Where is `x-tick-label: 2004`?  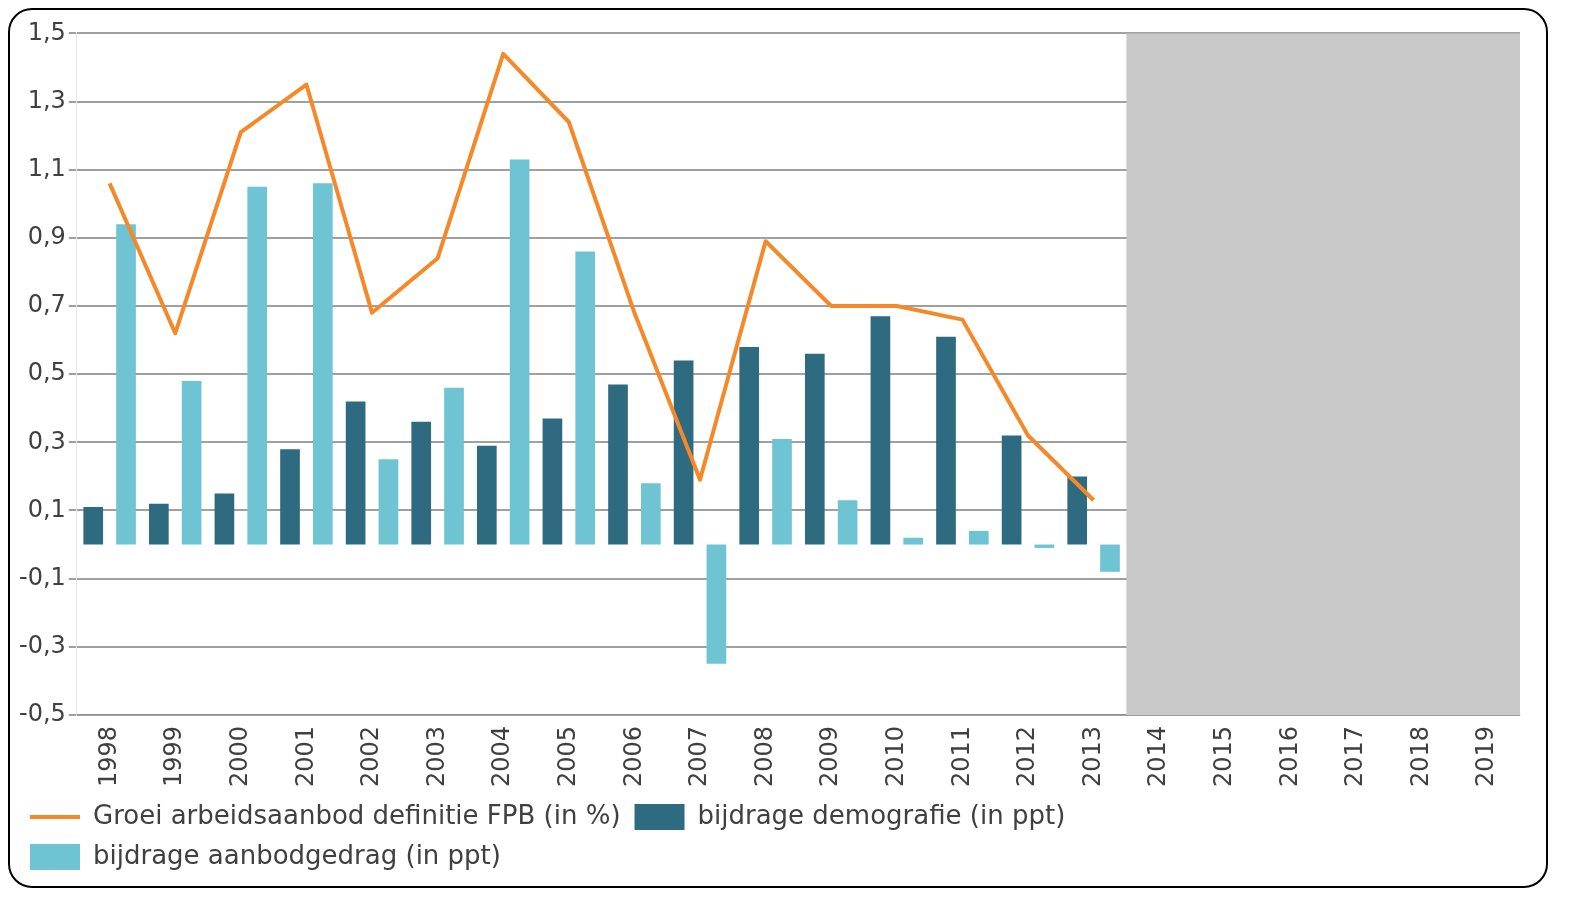 x-tick-label: 2004 is located at coordinates (501, 756).